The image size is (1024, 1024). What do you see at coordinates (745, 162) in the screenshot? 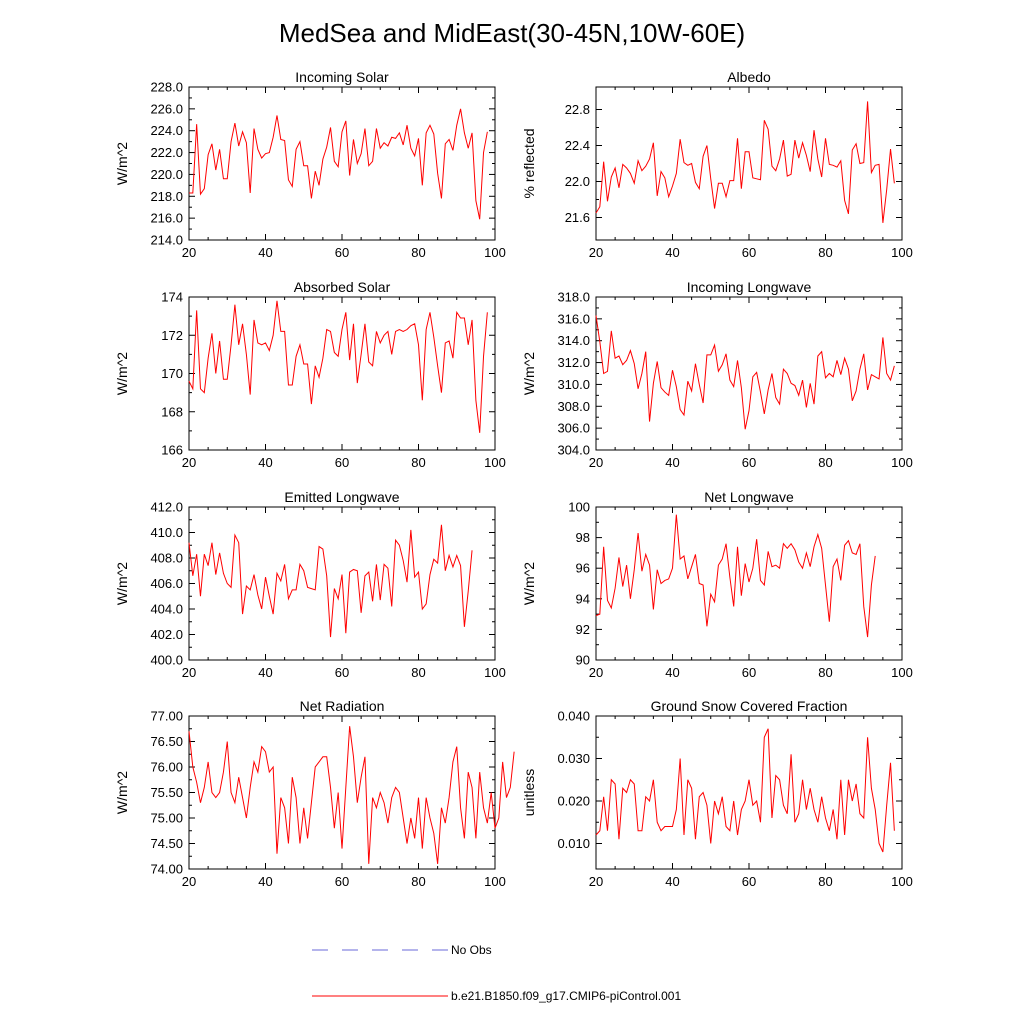
I see `series-line-albedo` at bounding box center [745, 162].